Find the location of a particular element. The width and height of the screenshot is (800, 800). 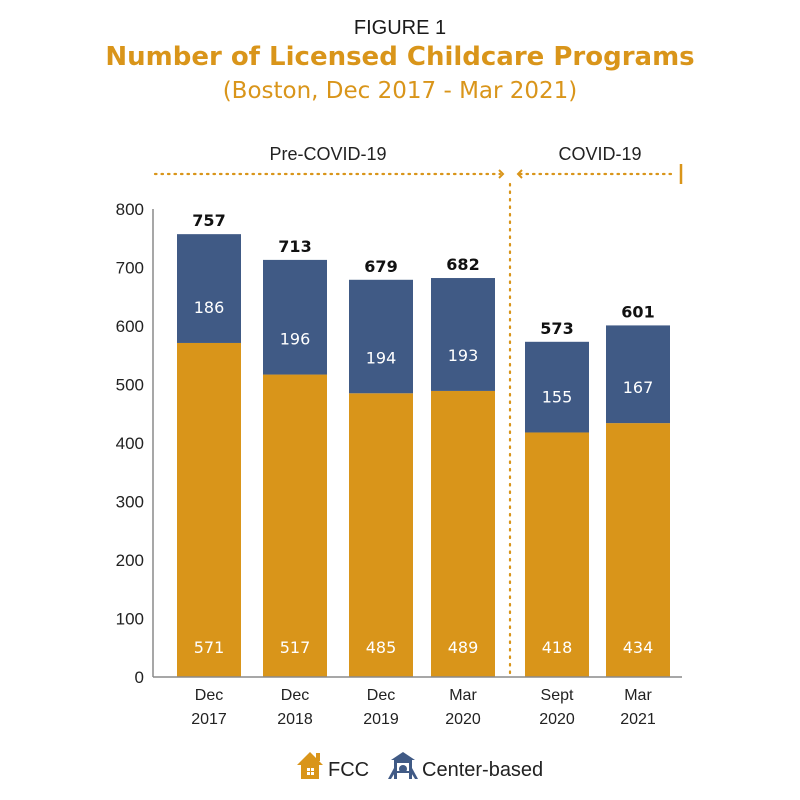

y-tick-label: 700 is located at coordinates (130, 268).